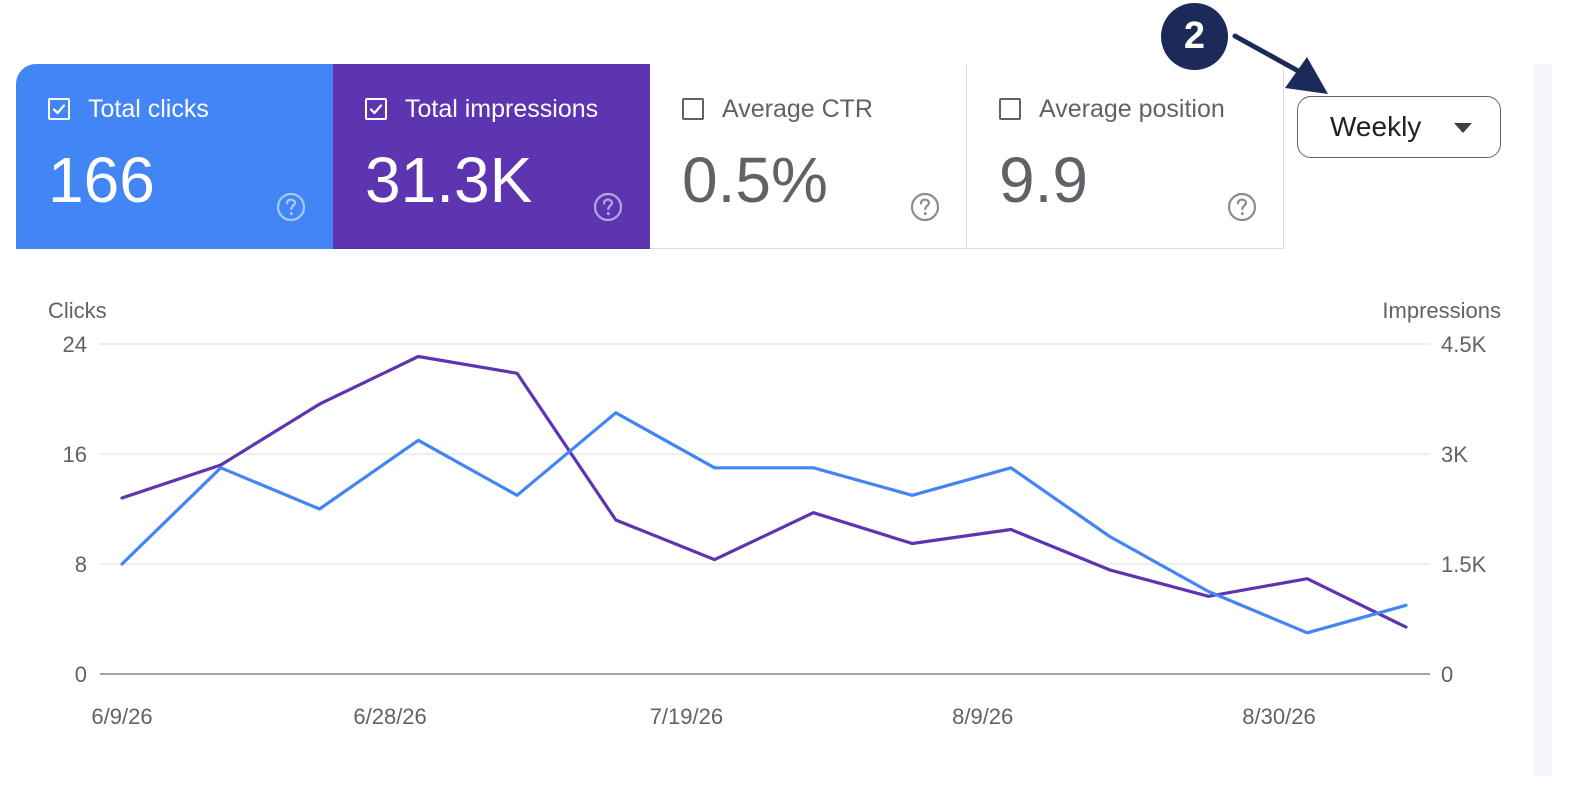  What do you see at coordinates (101, 180) in the screenshot?
I see `metric-value: 166` at bounding box center [101, 180].